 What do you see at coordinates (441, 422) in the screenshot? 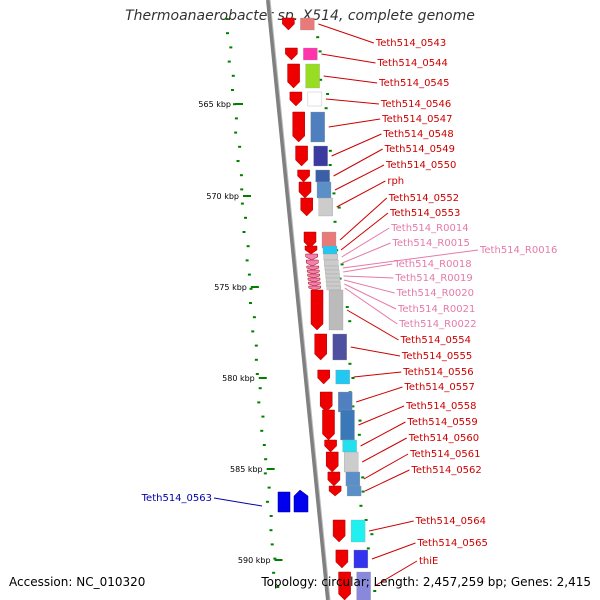
I see `gene-label: Teth514_0559` at bounding box center [441, 422].